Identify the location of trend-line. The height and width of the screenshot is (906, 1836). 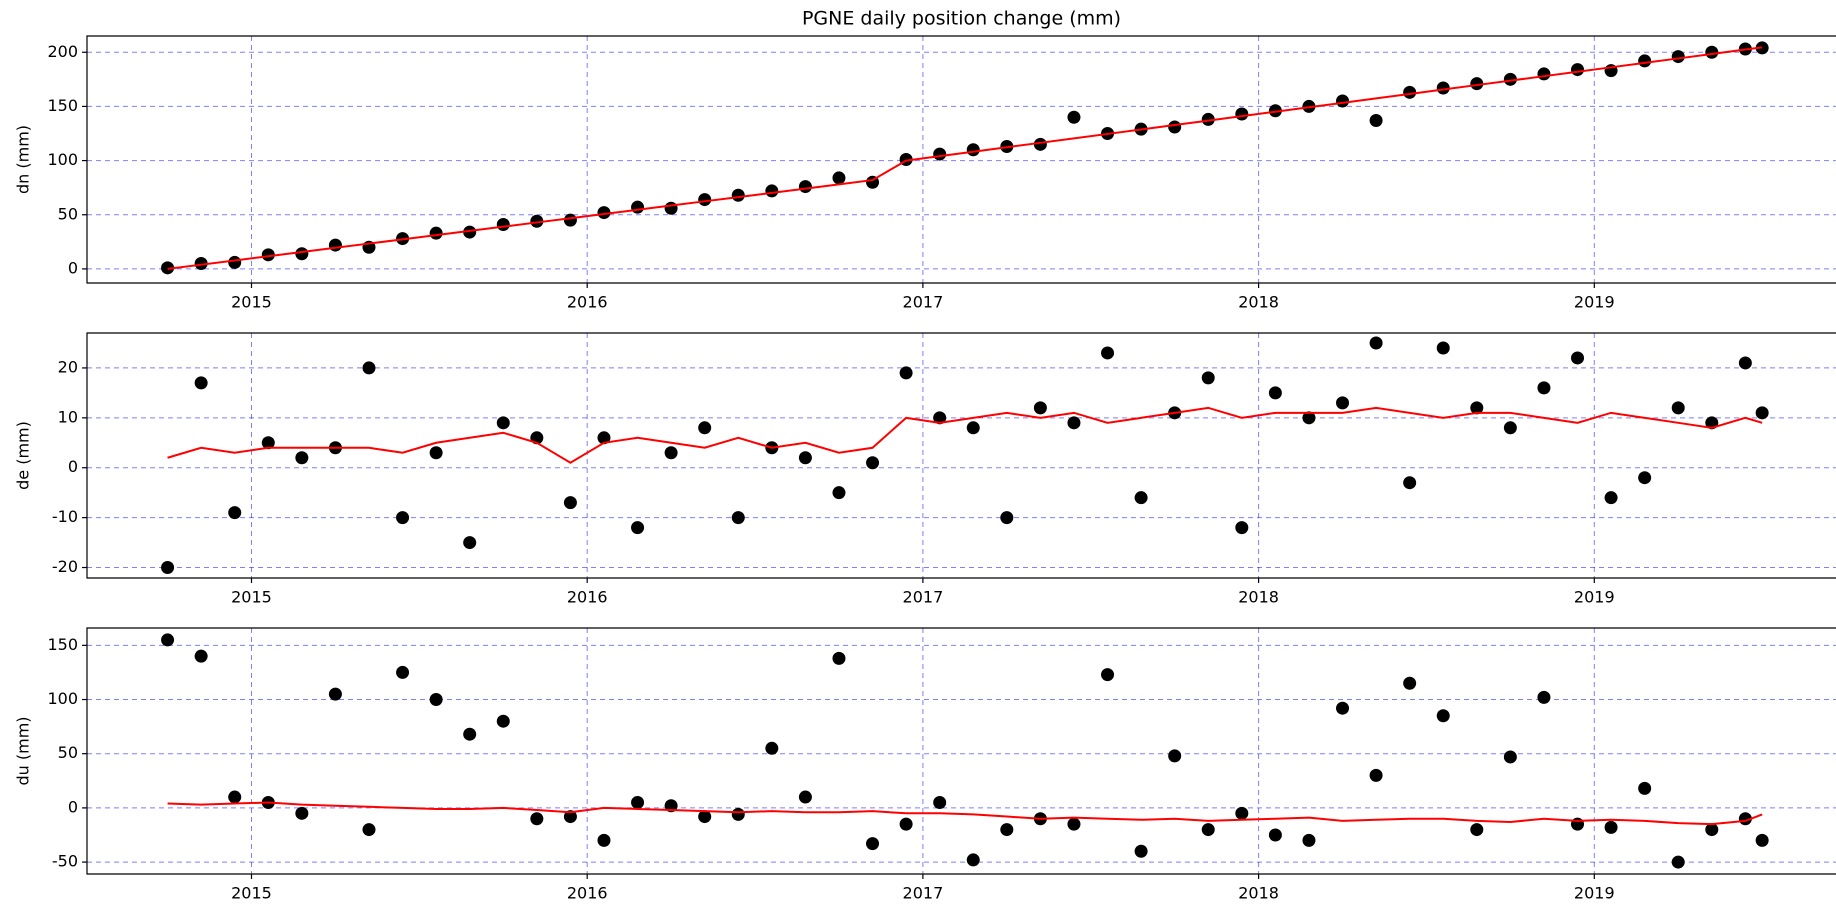
(965, 813).